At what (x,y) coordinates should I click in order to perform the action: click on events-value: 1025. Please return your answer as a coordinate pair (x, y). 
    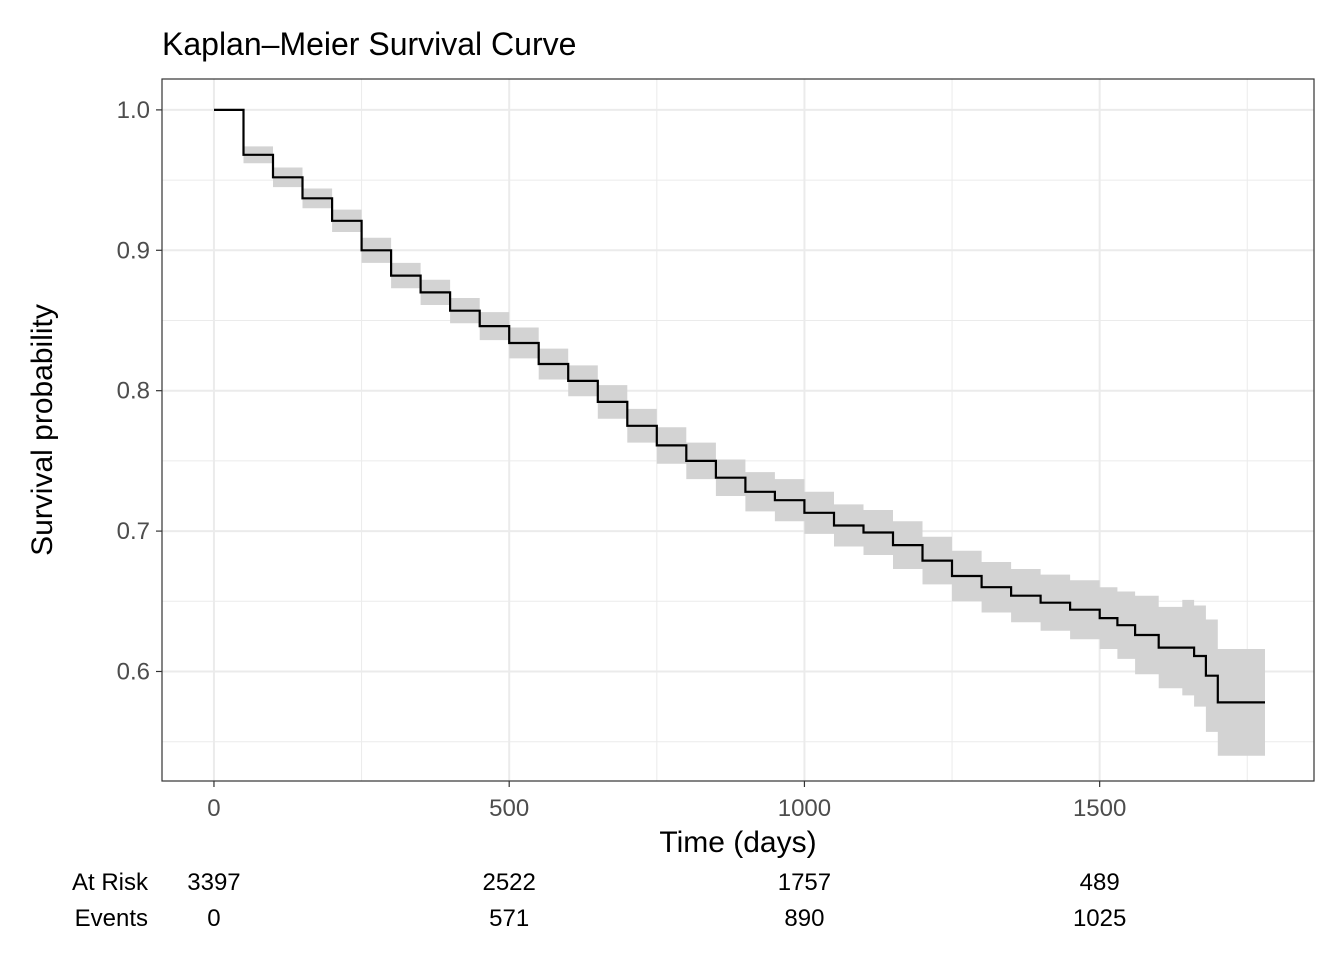
    Looking at the image, I should click on (1099, 918).